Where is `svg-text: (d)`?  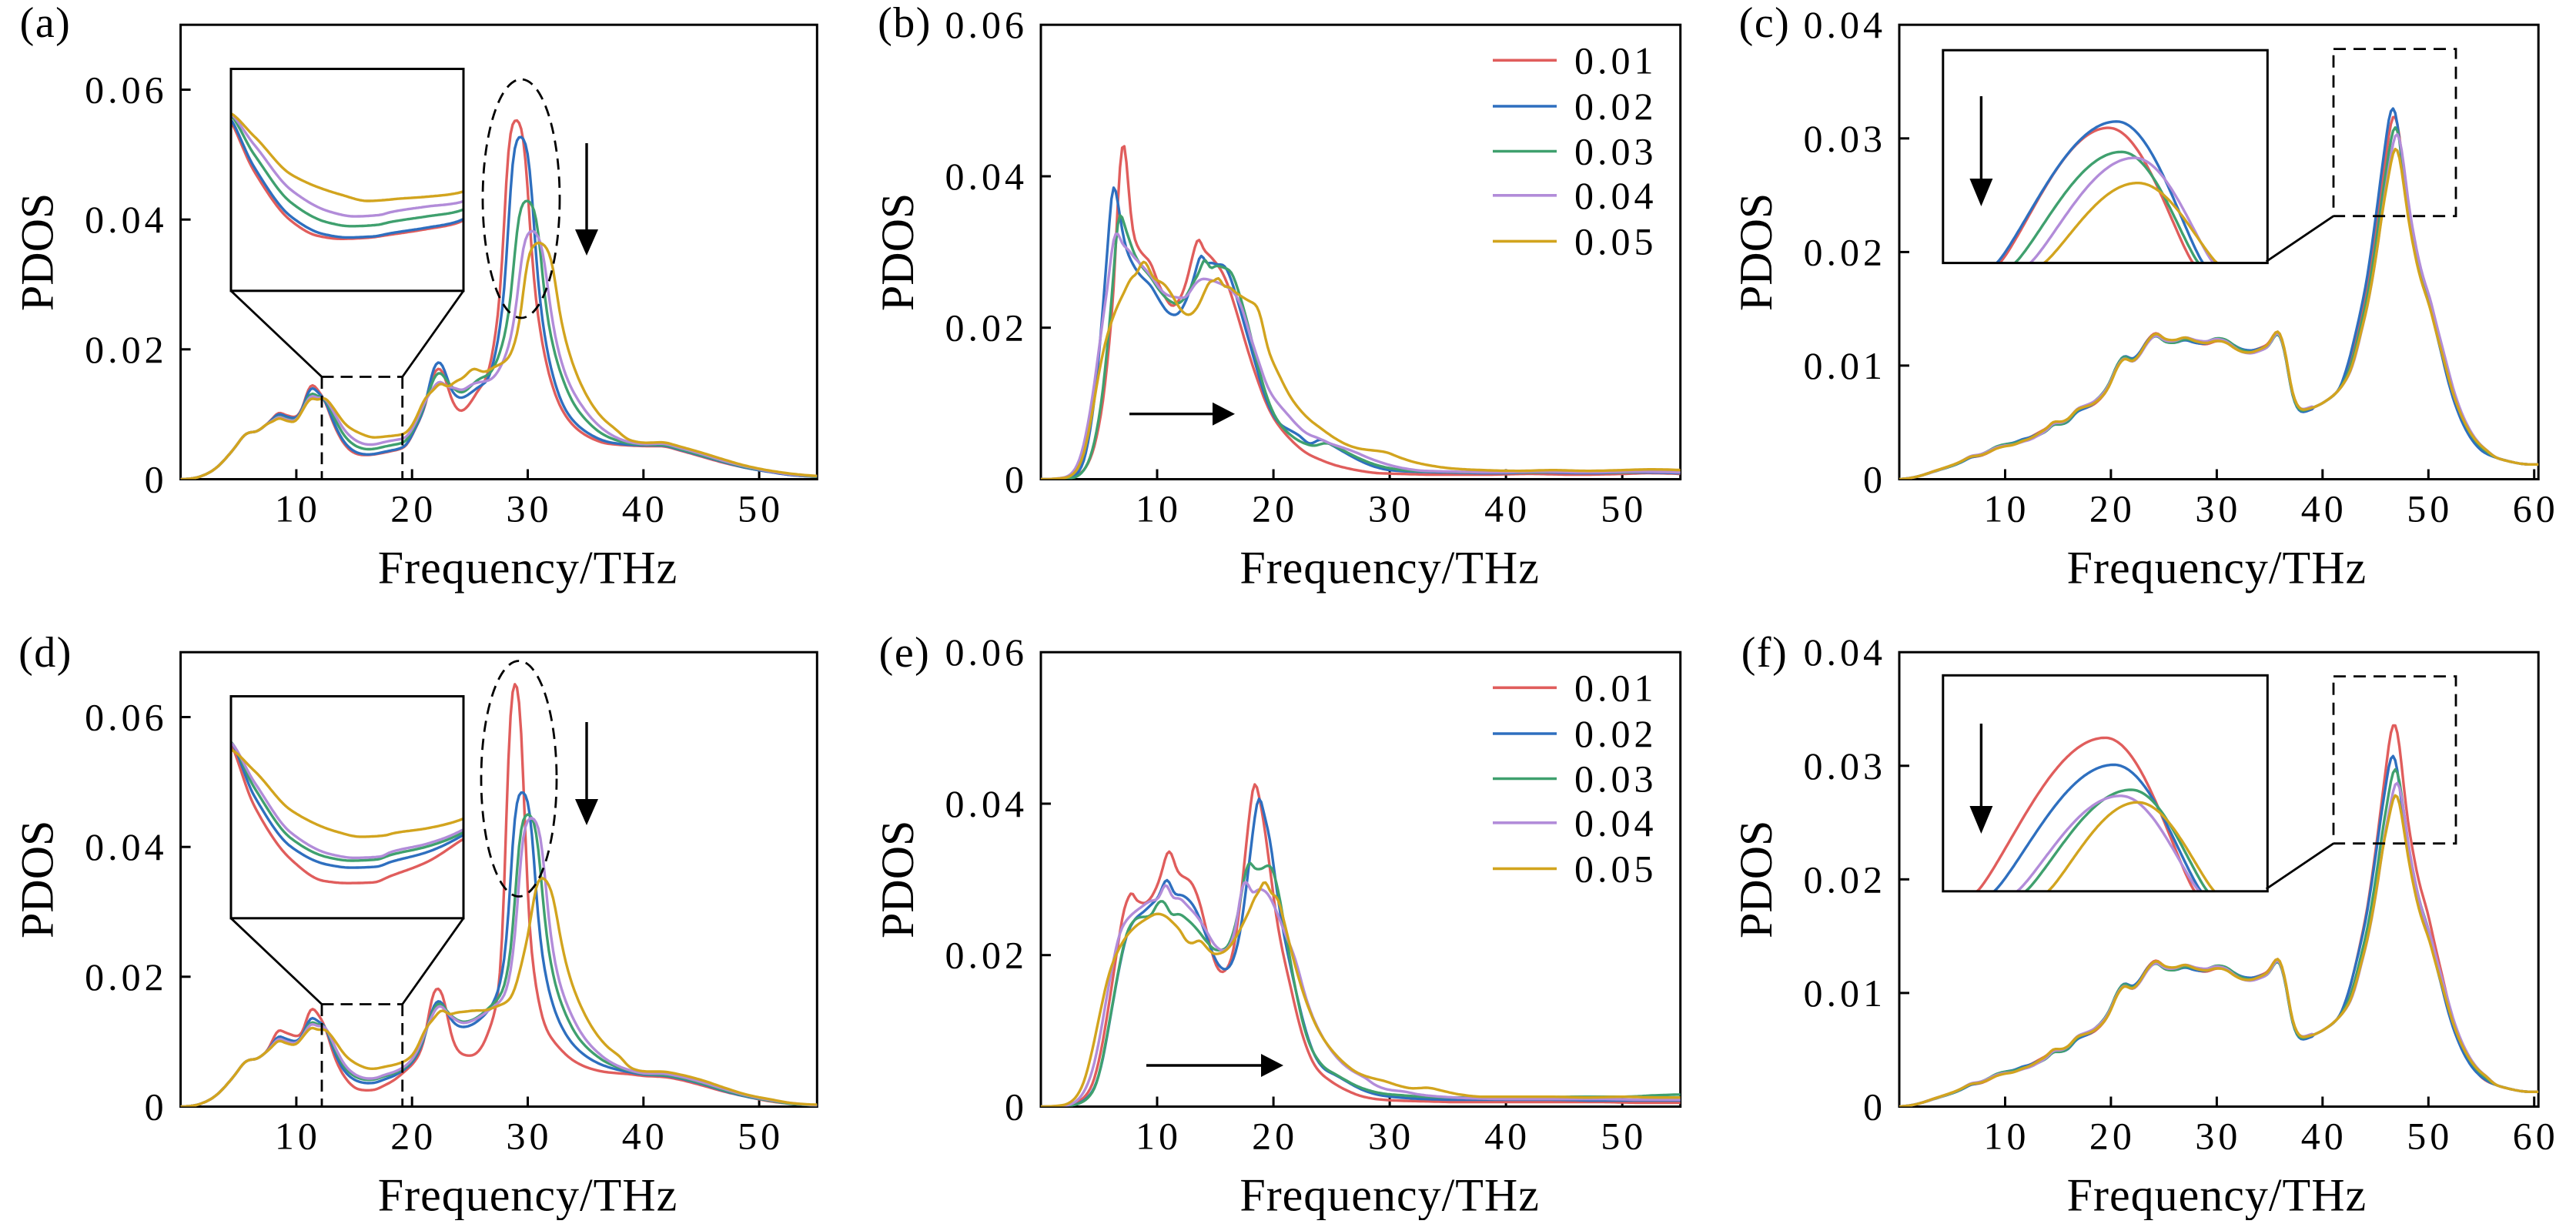 svg-text: (d) is located at coordinates (45, 653).